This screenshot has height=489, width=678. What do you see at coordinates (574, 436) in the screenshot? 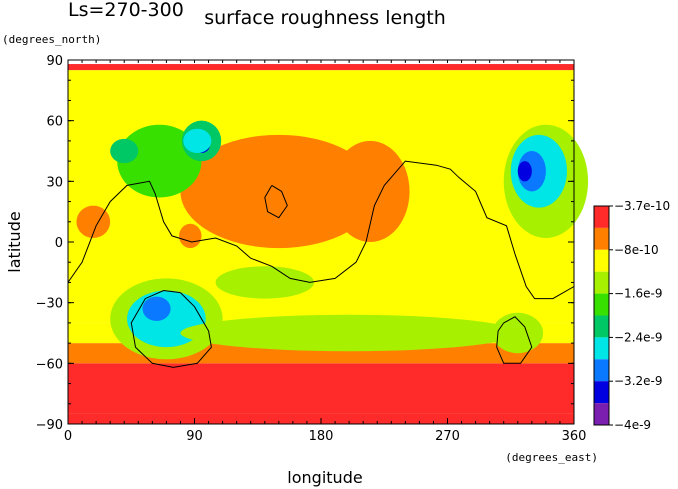
I see `x-tick-label: 360` at bounding box center [574, 436].